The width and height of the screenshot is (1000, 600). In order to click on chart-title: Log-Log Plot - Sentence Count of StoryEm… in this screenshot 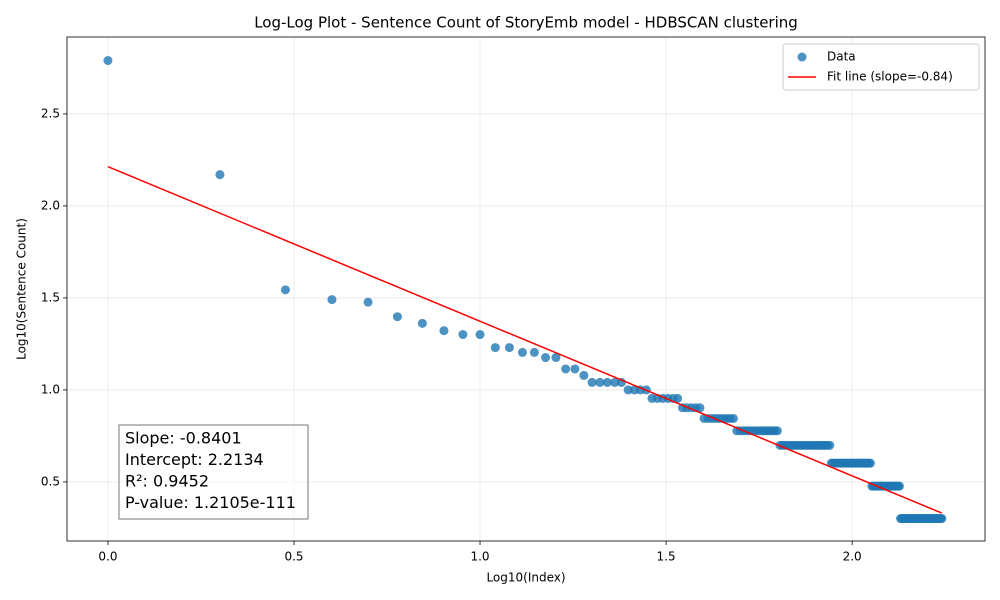, I will do `click(526, 23)`.